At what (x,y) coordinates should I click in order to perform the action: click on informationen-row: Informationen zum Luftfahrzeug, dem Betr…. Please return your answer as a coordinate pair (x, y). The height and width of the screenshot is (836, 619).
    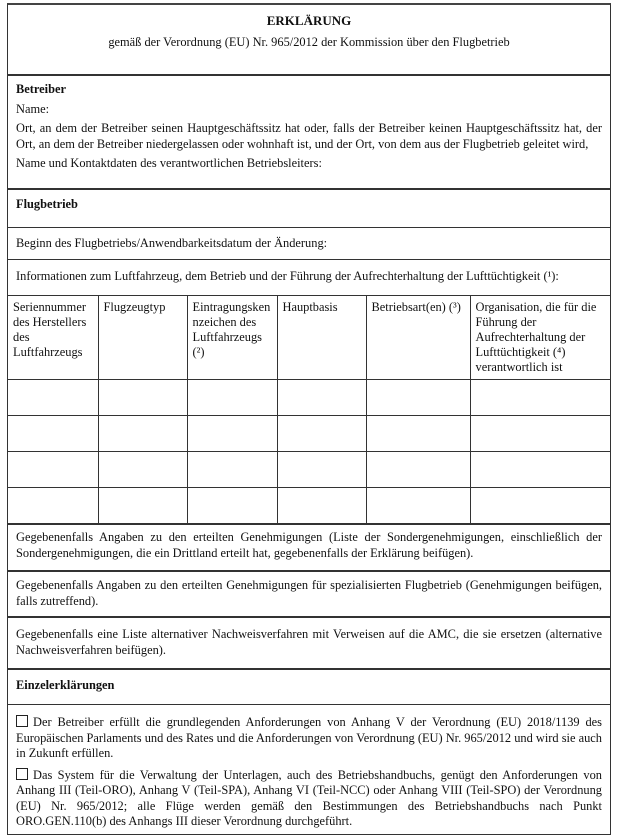
    Looking at the image, I should click on (309, 278).